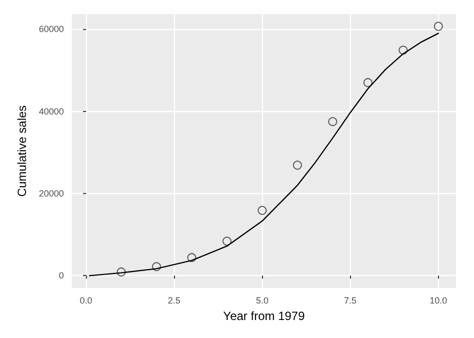 This screenshot has height=338, width=474. Describe the element at coordinates (22, 151) in the screenshot. I see `y-axis-title: Cumulative sales` at that location.